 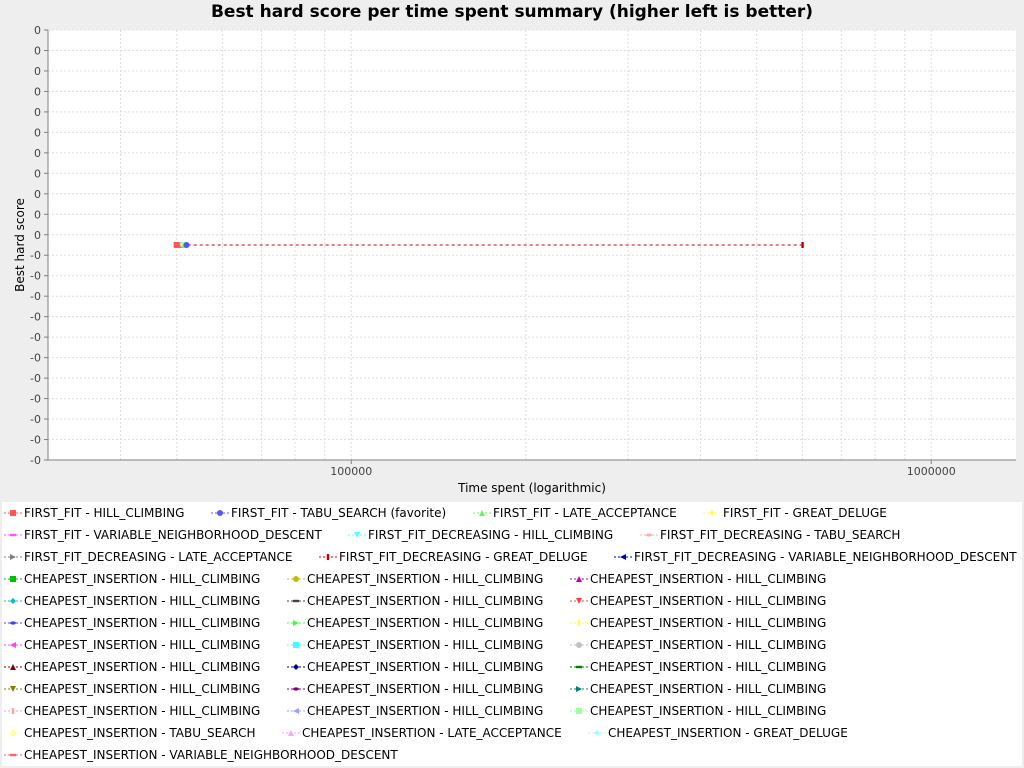 I want to click on legend-label: FIRST_FIT - GREAT_DELUGE, so click(x=805, y=513).